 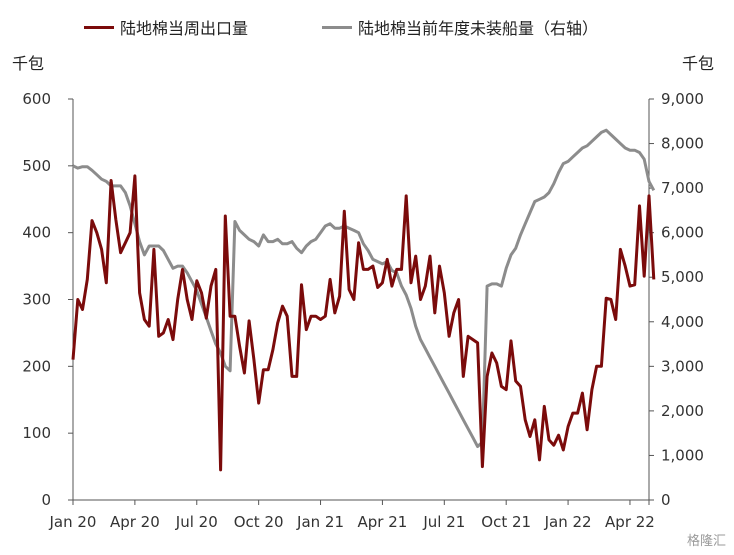 I want to click on legend-label-unshipped: 陆地棉当前年度未装船量（右轴）, so click(x=478, y=28).